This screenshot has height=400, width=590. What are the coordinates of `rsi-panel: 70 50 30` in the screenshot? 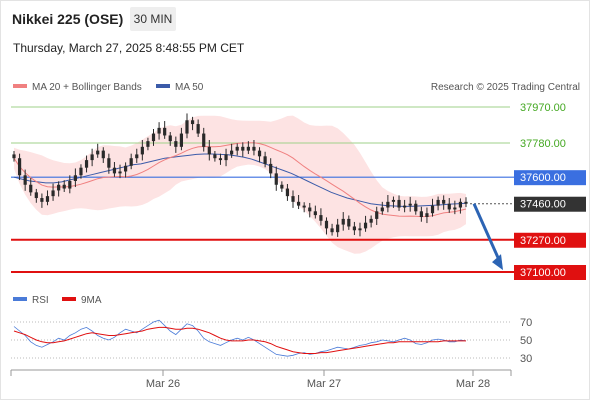 It's located at (271, 341).